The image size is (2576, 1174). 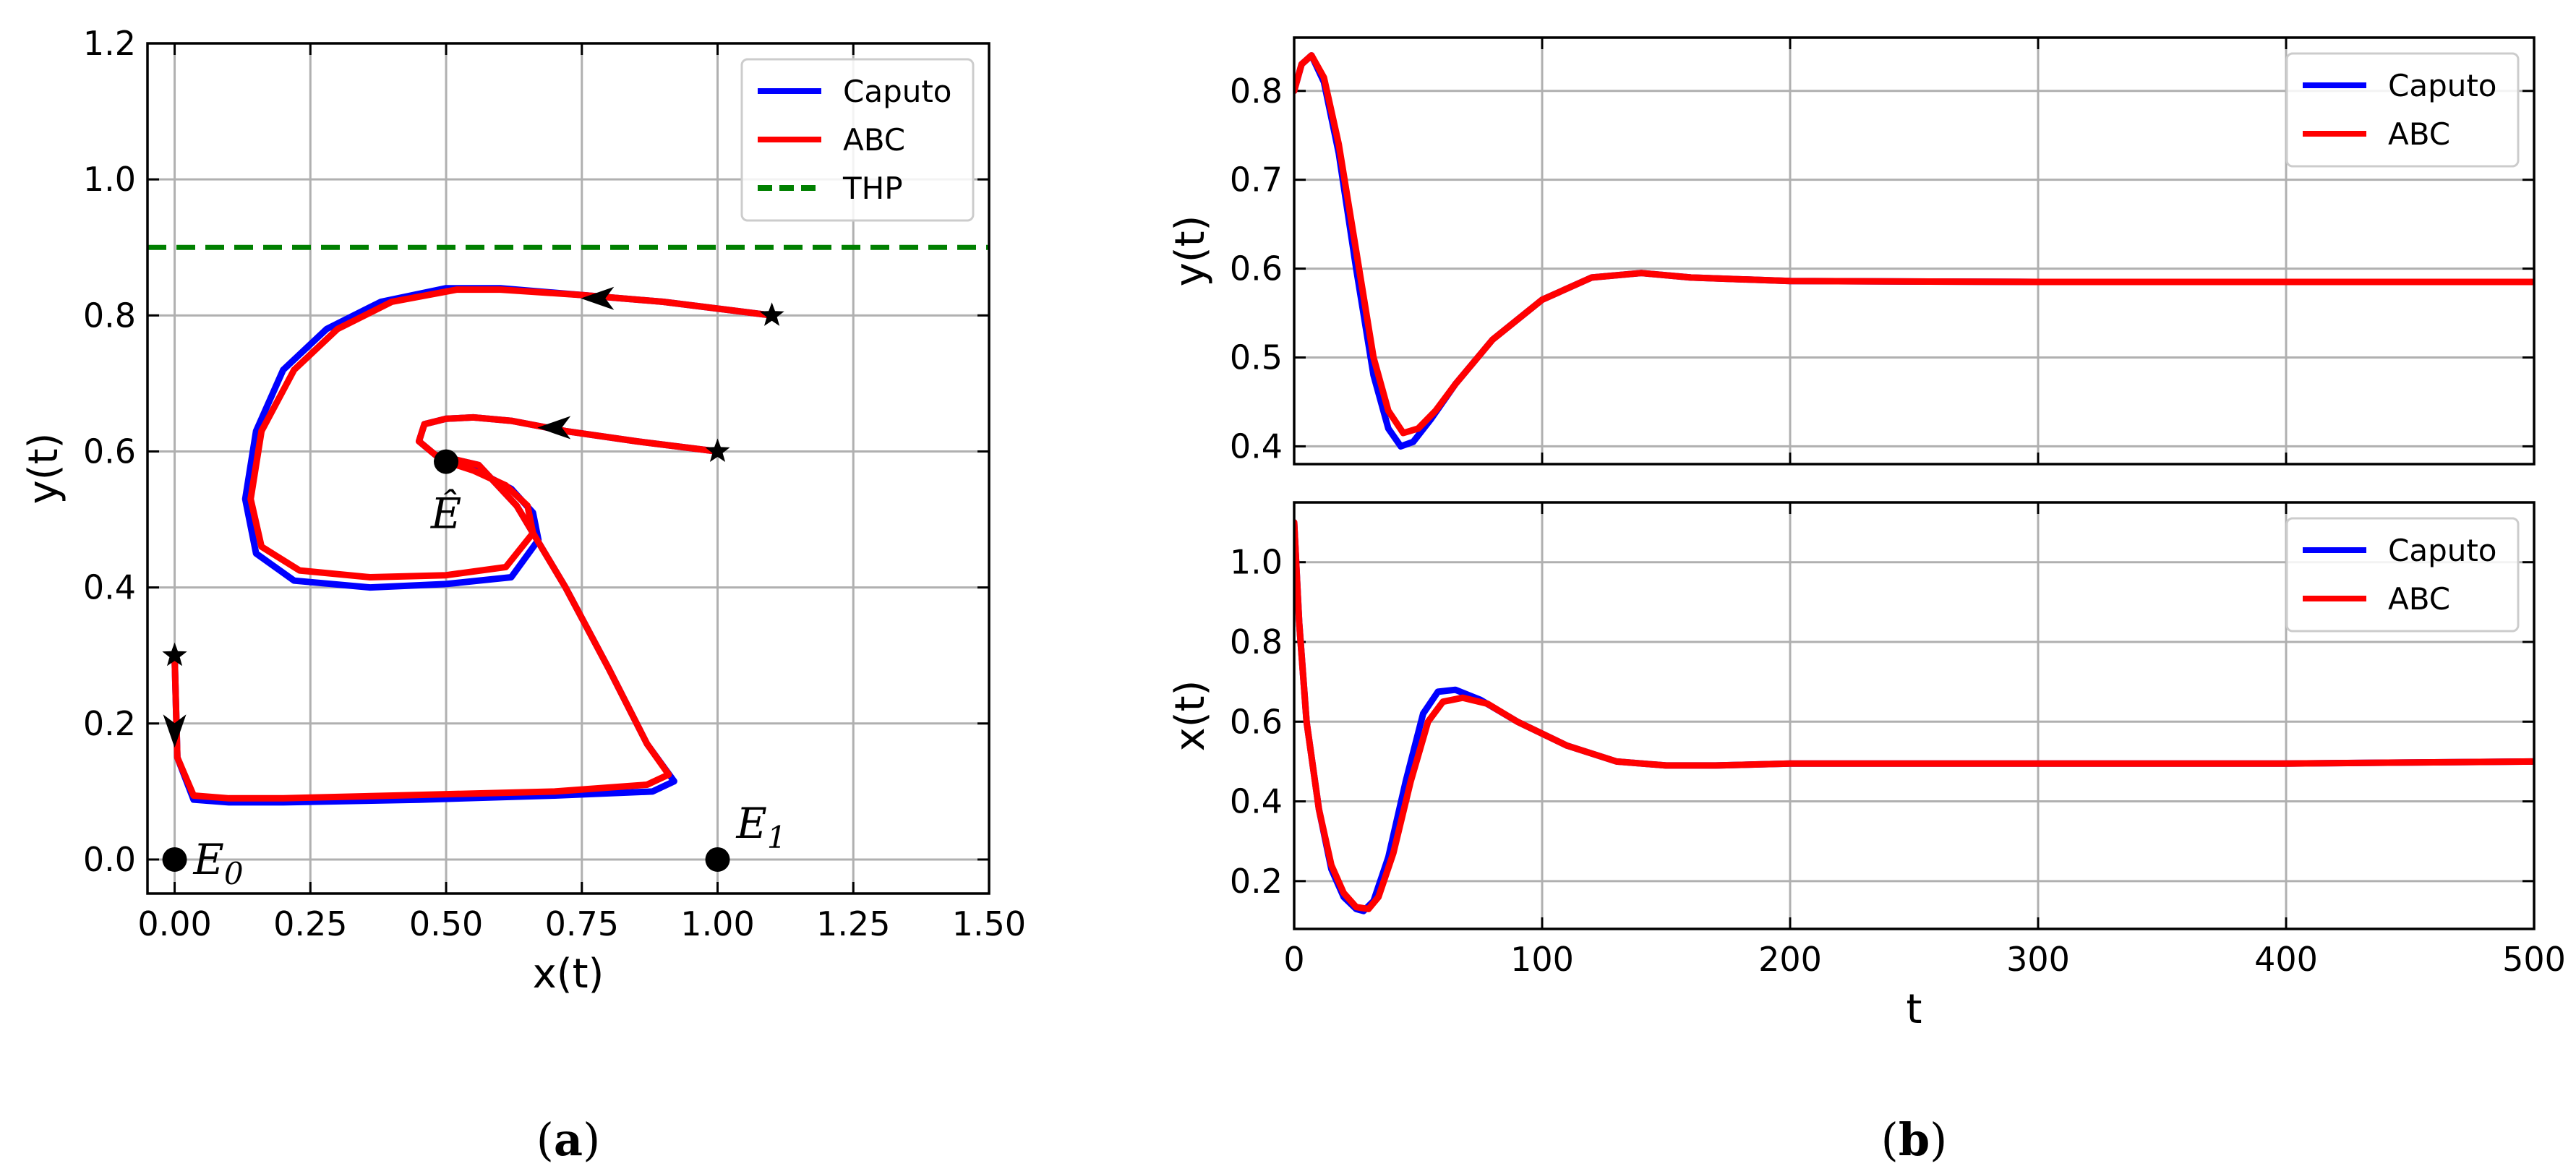 What do you see at coordinates (109, 43) in the screenshot?
I see `y-tick-label: 1.2` at bounding box center [109, 43].